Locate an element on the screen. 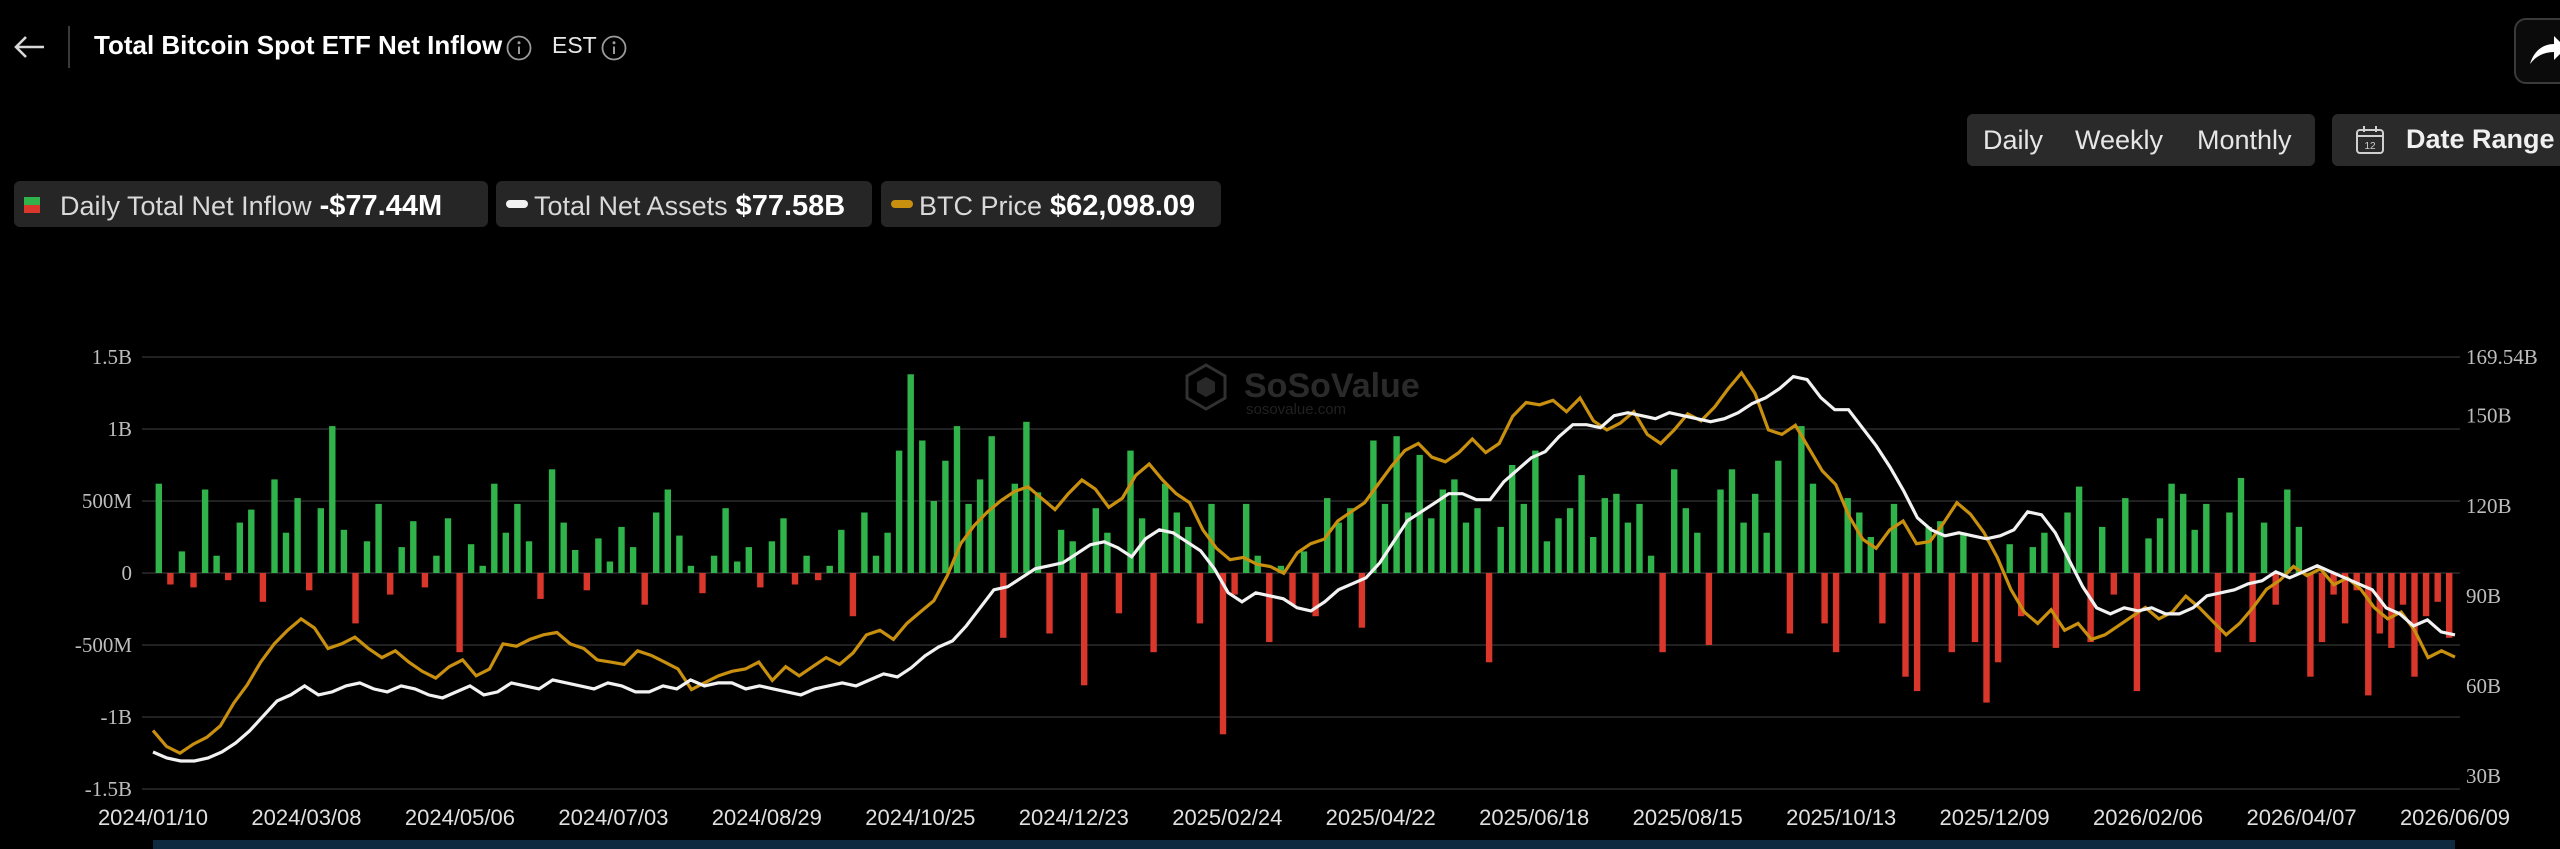  x-tick-label: 2025/04/22 is located at coordinates (1381, 817).